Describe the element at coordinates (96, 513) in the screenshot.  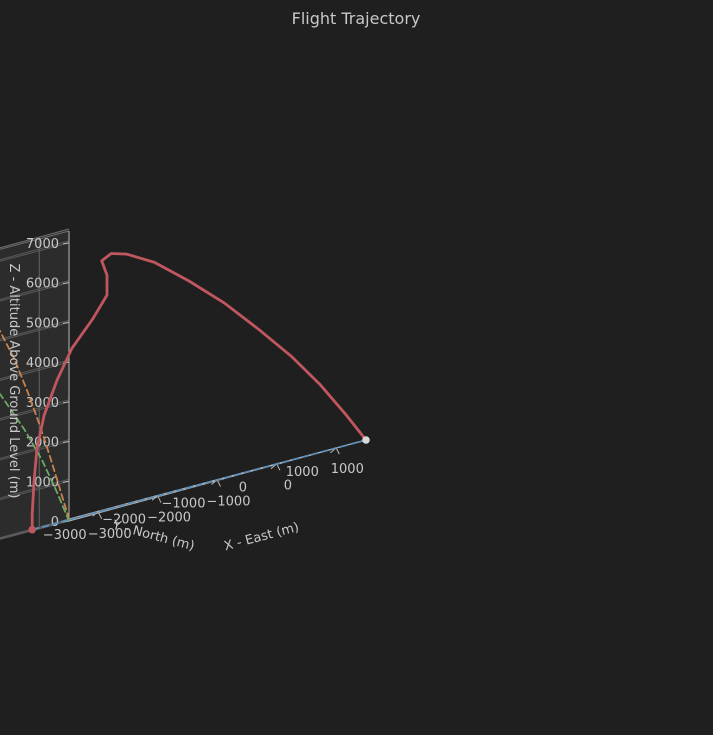
I see `y-tick-mark` at that location.